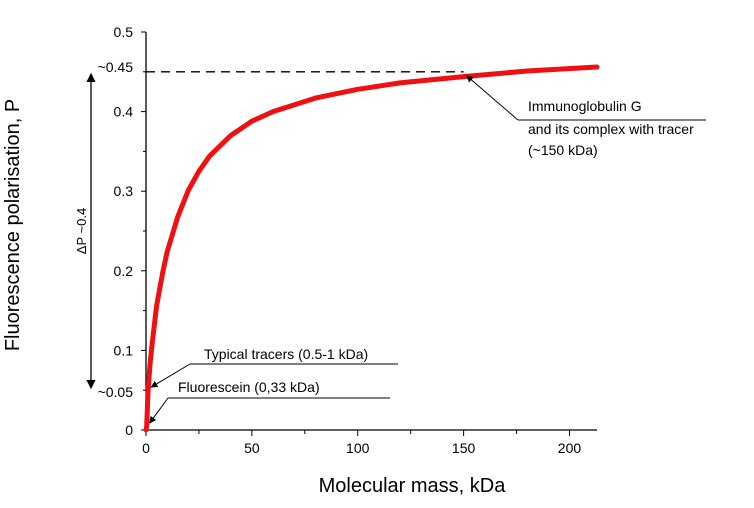 Image resolution: width=754 pixels, height=508 pixels. I want to click on x-tick-label: 50, so click(252, 448).